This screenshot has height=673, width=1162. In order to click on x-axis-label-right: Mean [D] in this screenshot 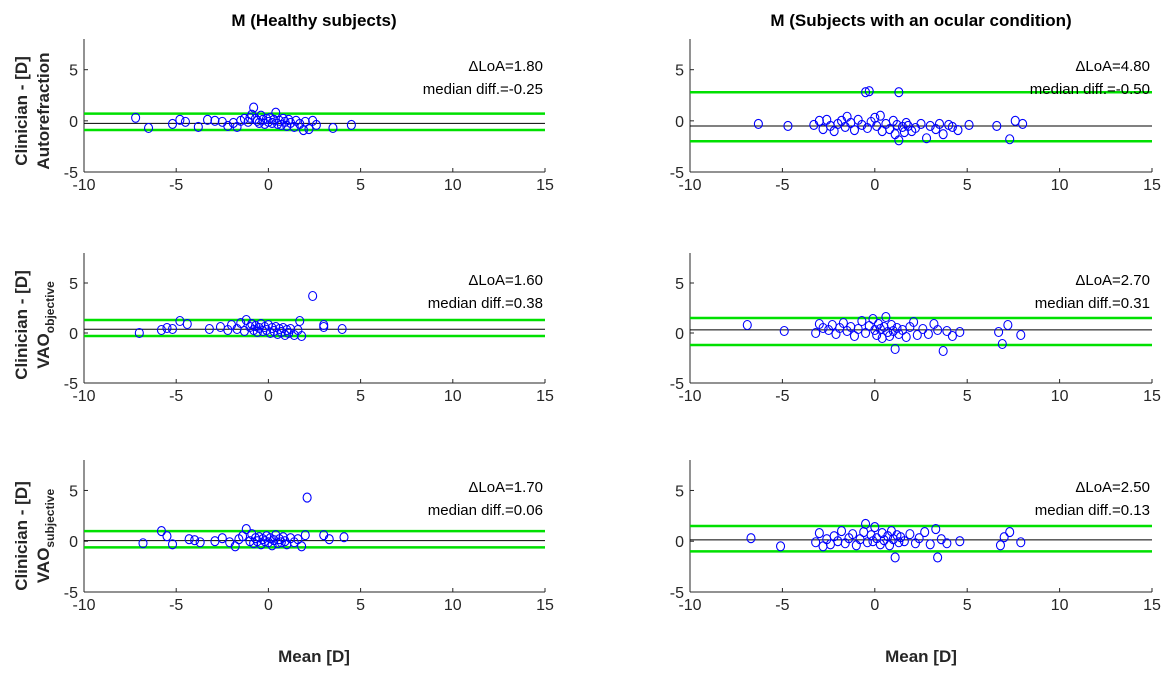, I will do `click(921, 656)`.